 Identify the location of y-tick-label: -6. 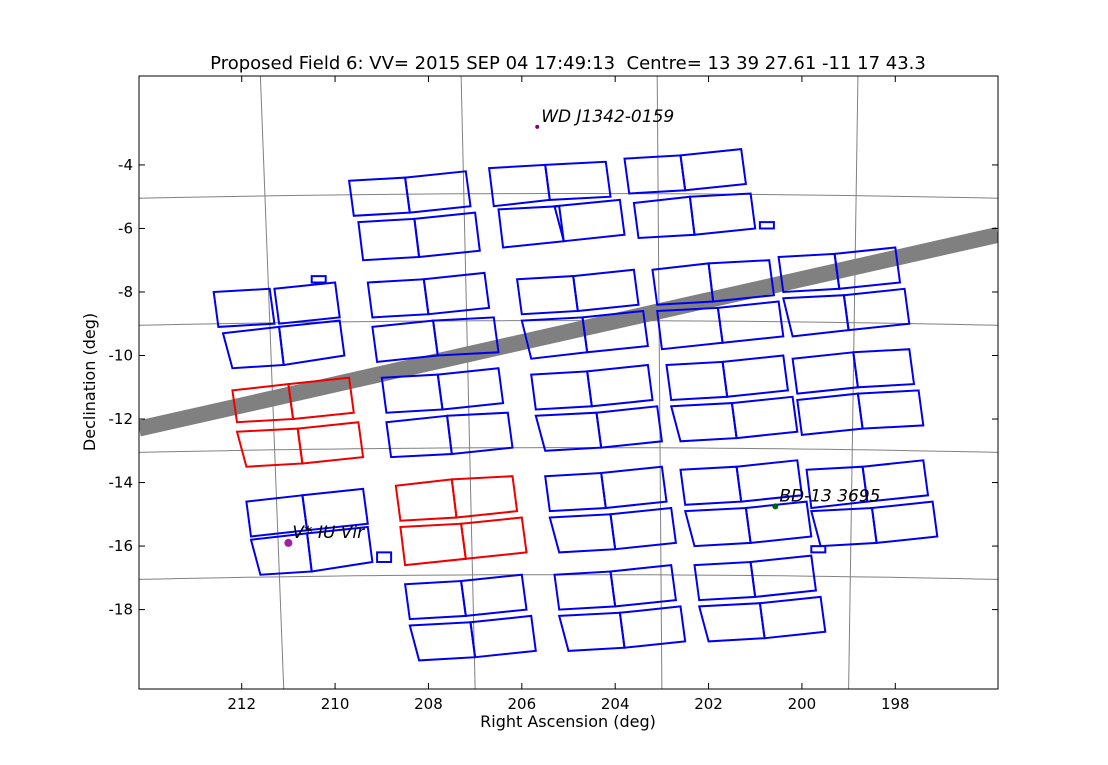
(125, 228).